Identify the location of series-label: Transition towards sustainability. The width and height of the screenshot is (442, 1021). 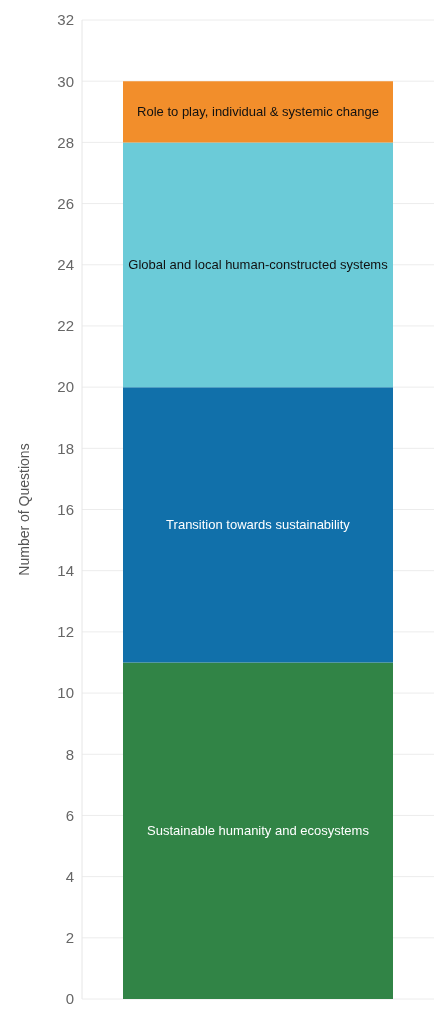
(258, 525).